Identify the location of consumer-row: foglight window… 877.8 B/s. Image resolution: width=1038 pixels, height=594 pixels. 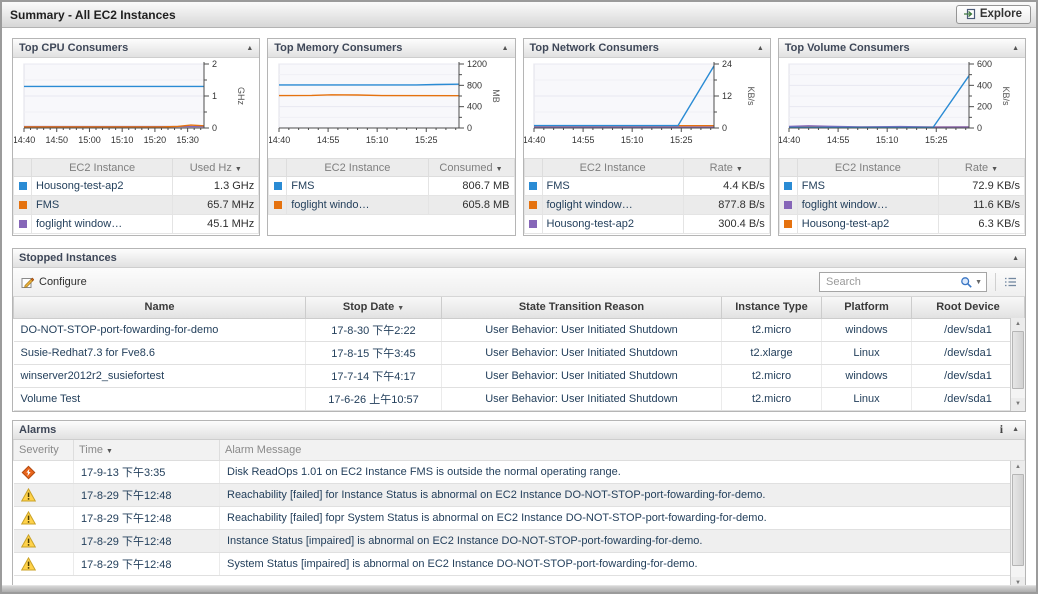
(646, 205).